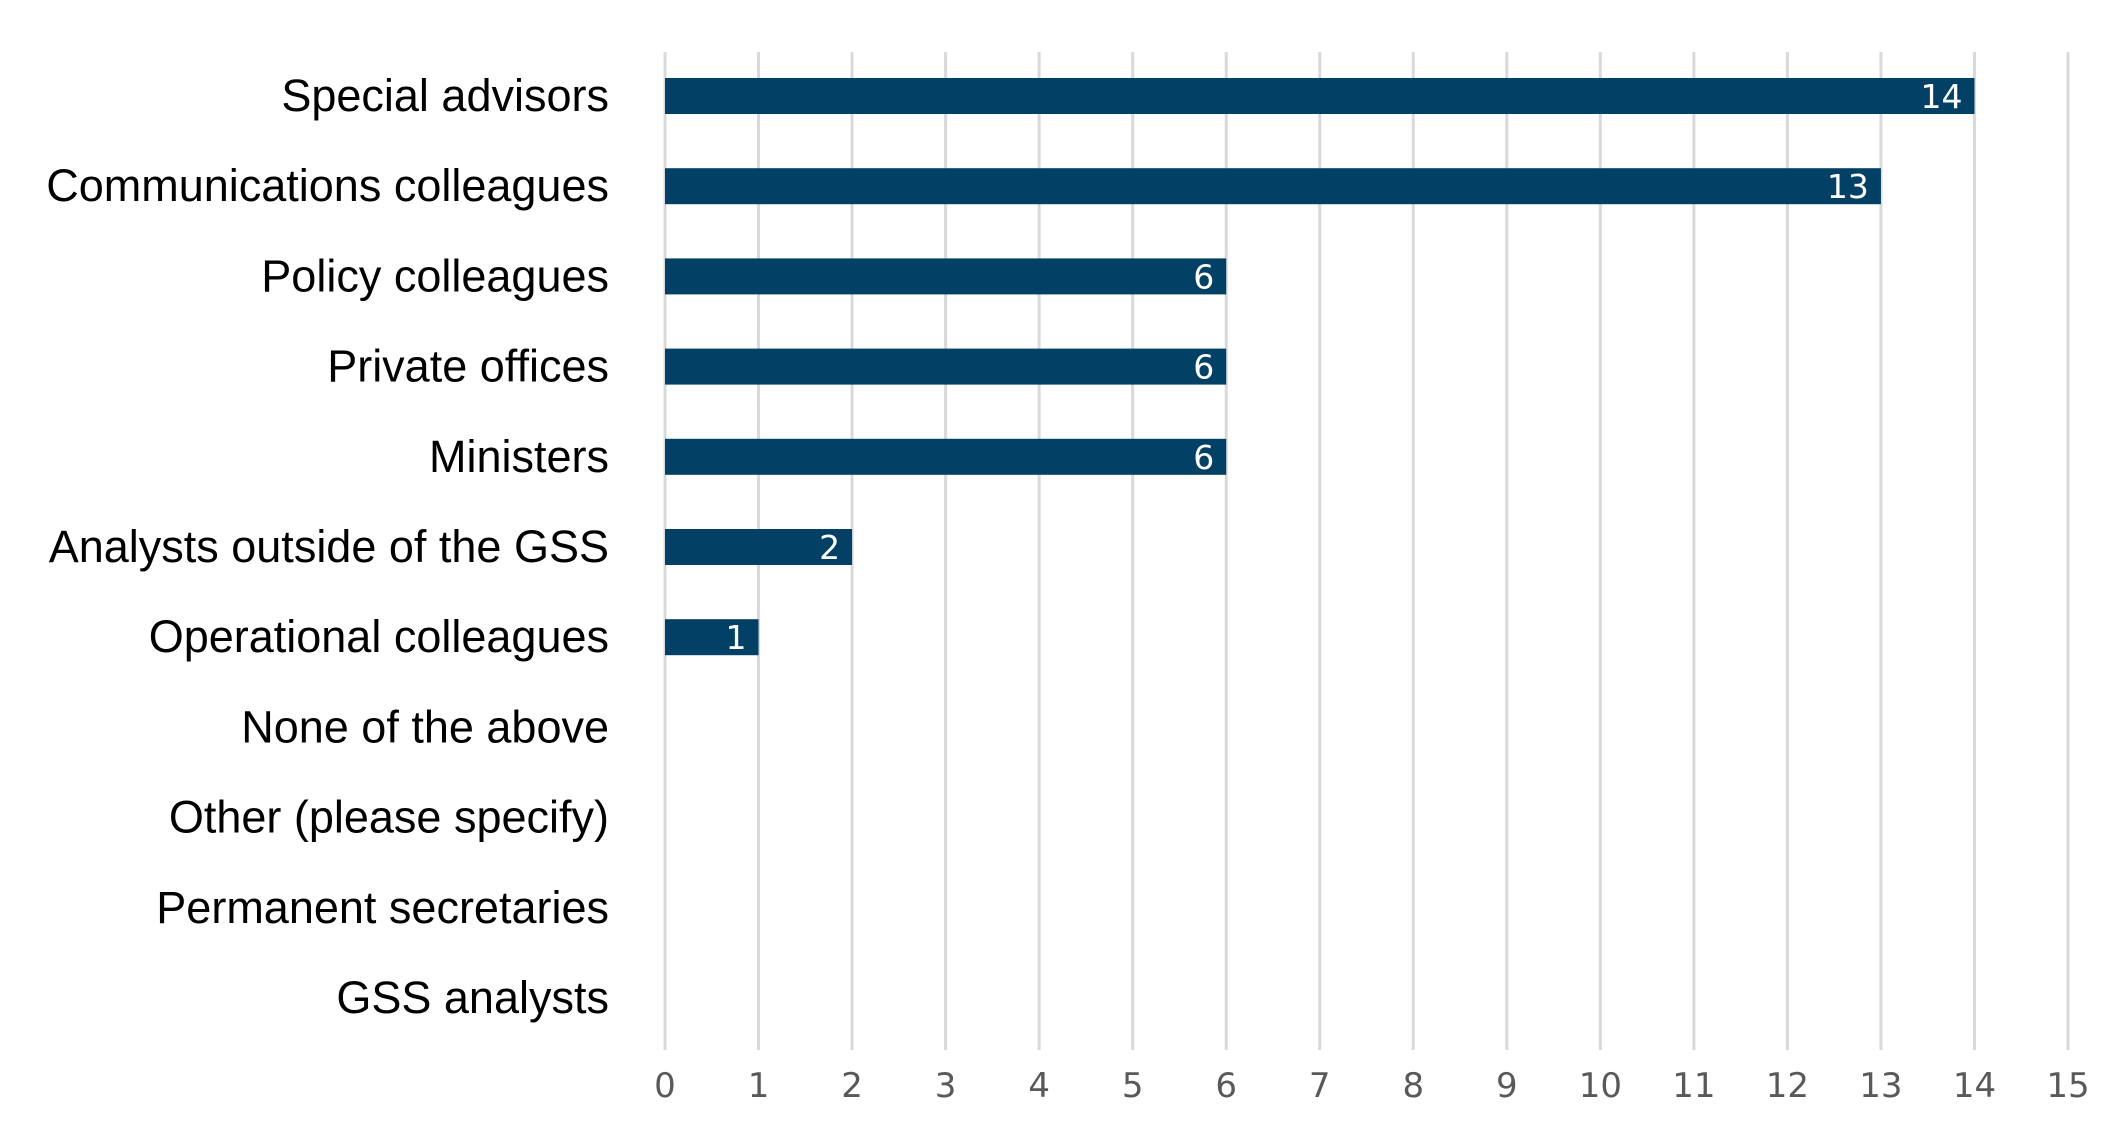 The width and height of the screenshot is (2111, 1137). Describe the element at coordinates (1133, 1086) in the screenshot. I see `x-tick-label: 5` at that location.